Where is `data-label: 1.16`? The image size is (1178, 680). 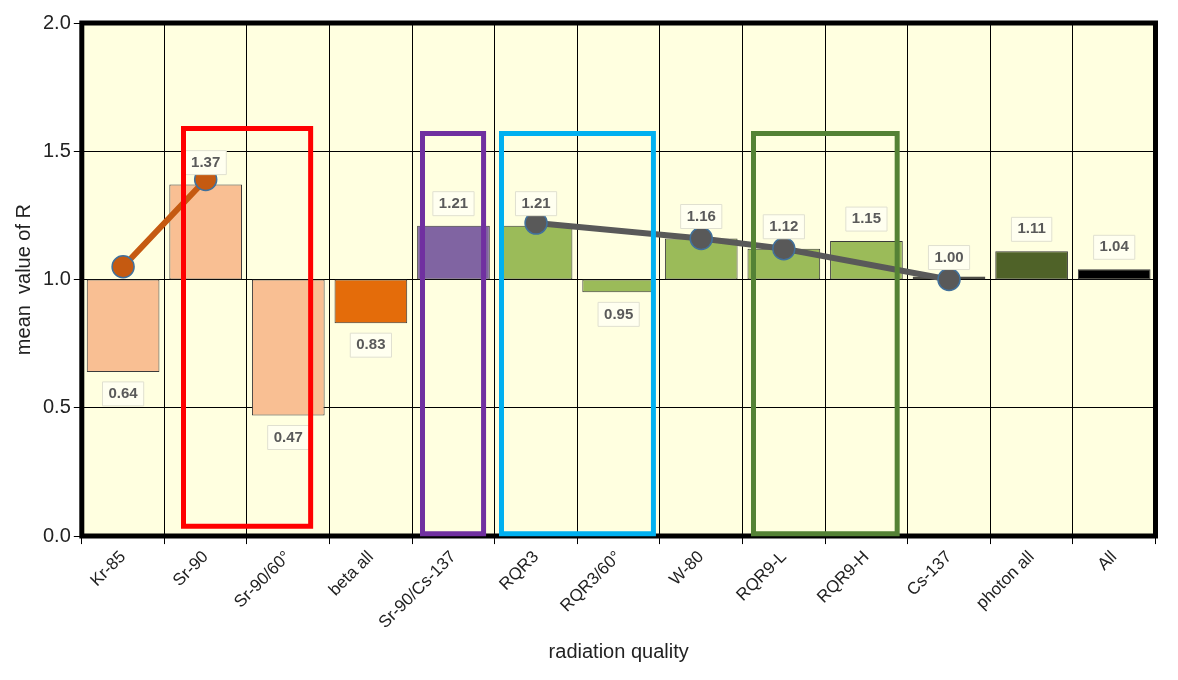
data-label: 1.16 is located at coordinates (701, 215).